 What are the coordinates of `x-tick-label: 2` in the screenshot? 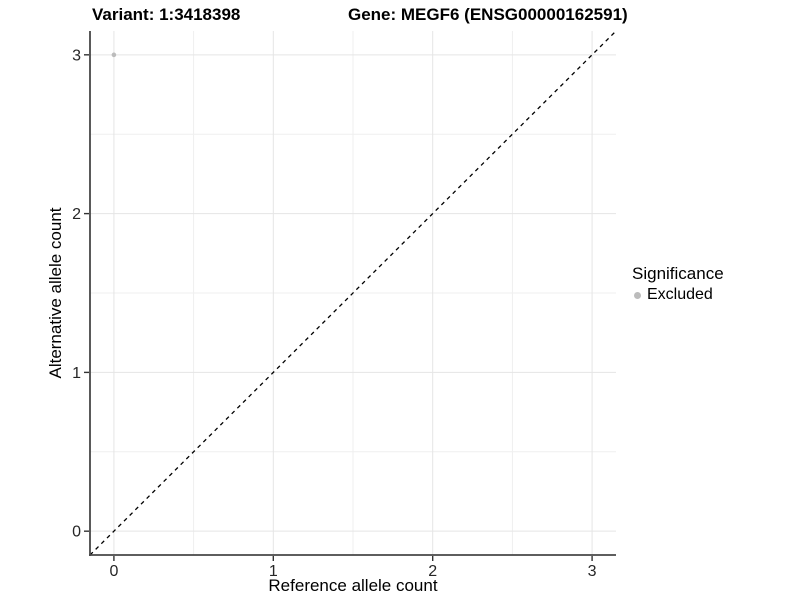 It's located at (432, 571).